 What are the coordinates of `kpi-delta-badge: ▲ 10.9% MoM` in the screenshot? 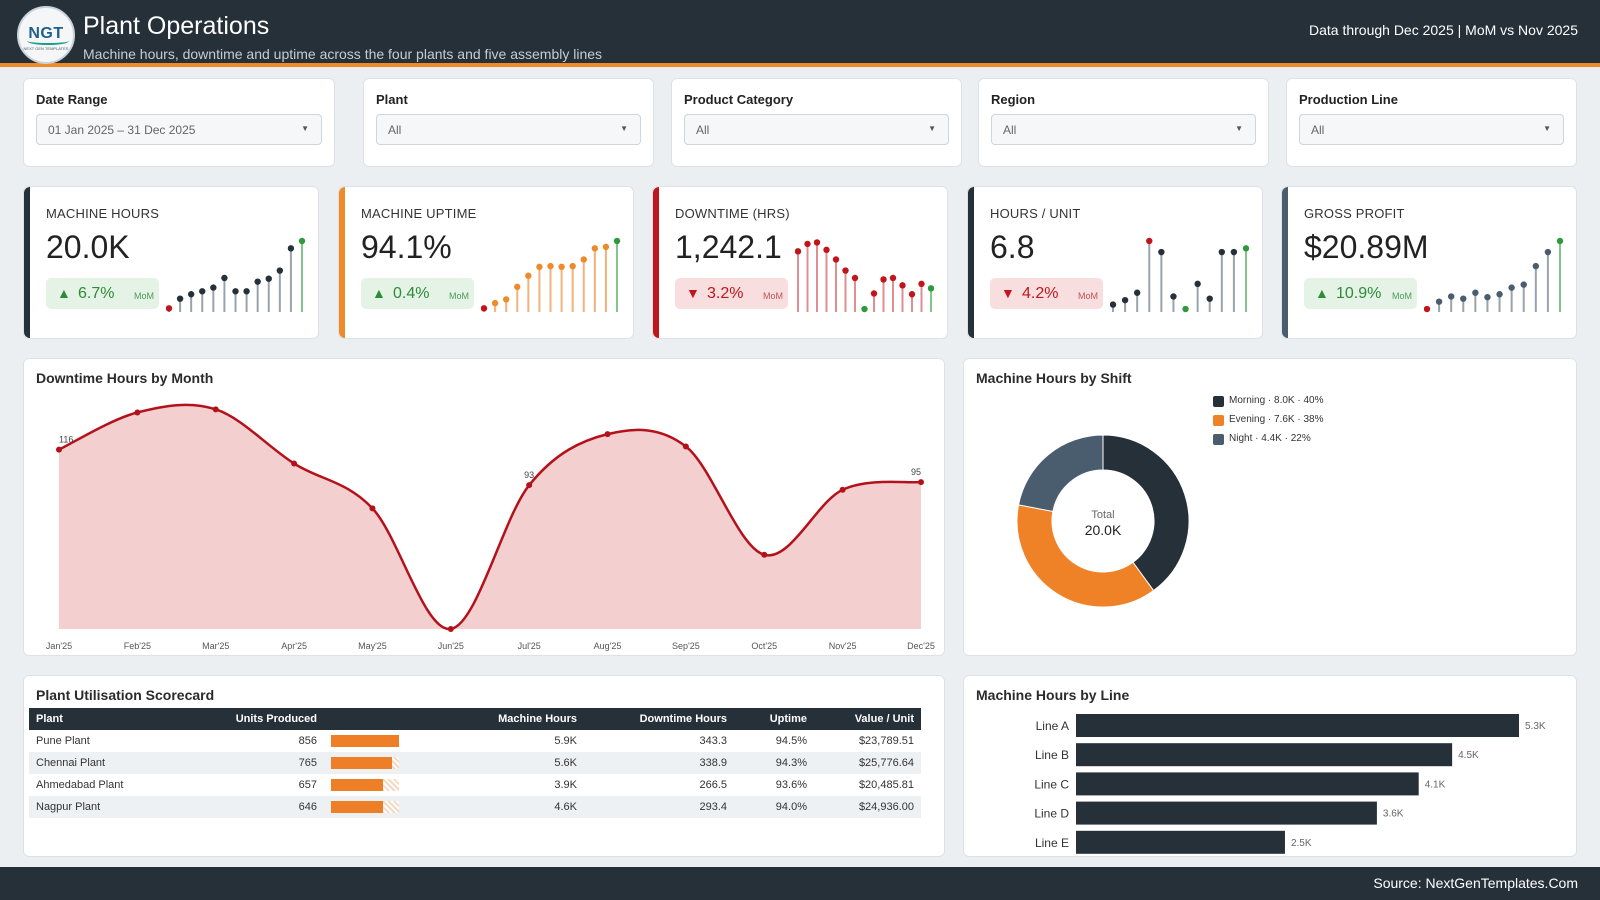 It's located at (1360, 293).